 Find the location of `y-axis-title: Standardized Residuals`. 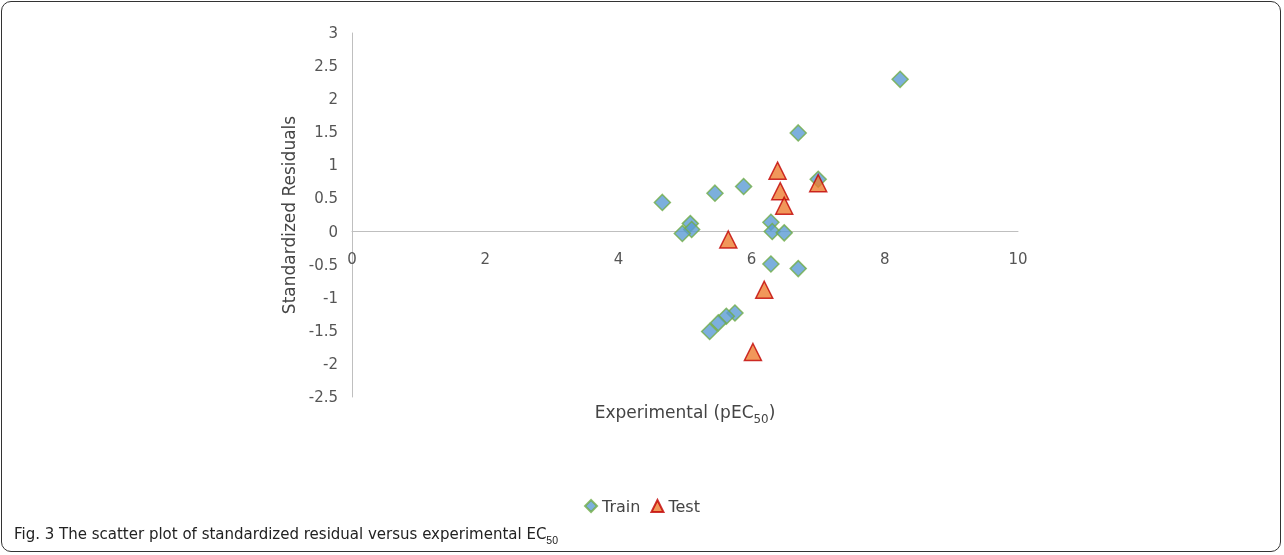

y-axis-title: Standardized Residuals is located at coordinates (289, 215).